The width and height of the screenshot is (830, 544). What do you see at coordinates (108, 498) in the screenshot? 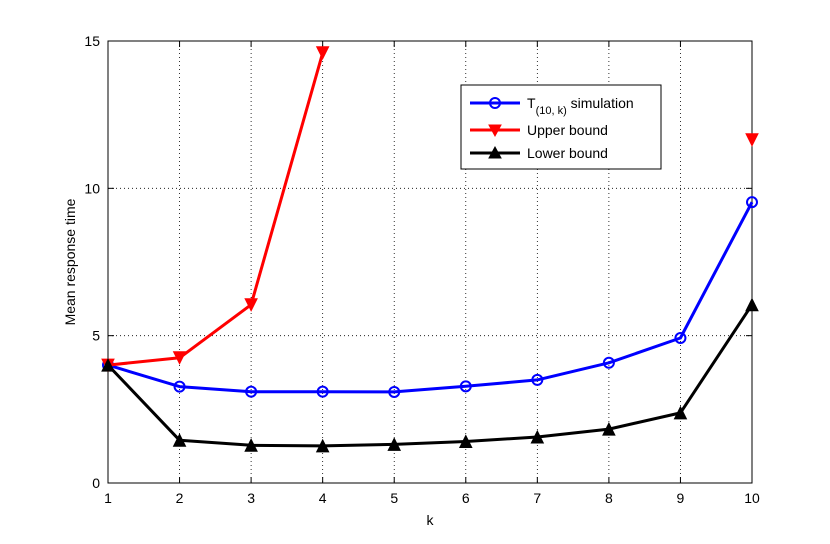
I see `x-tick-label: 1` at bounding box center [108, 498].